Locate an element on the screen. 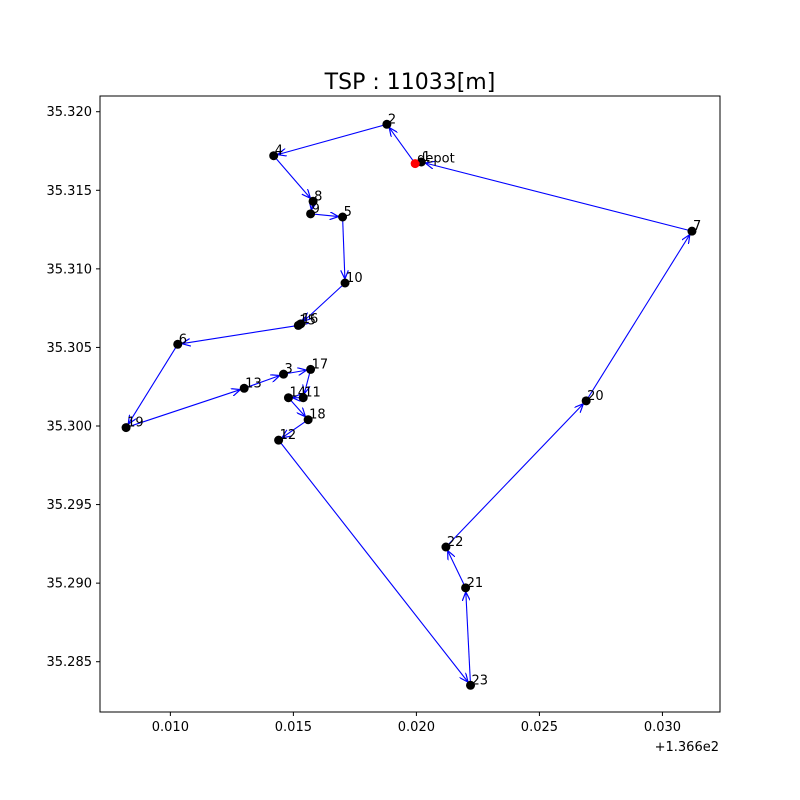 This screenshot has height=800, width=800. node-label-6: 6 is located at coordinates (183, 339).